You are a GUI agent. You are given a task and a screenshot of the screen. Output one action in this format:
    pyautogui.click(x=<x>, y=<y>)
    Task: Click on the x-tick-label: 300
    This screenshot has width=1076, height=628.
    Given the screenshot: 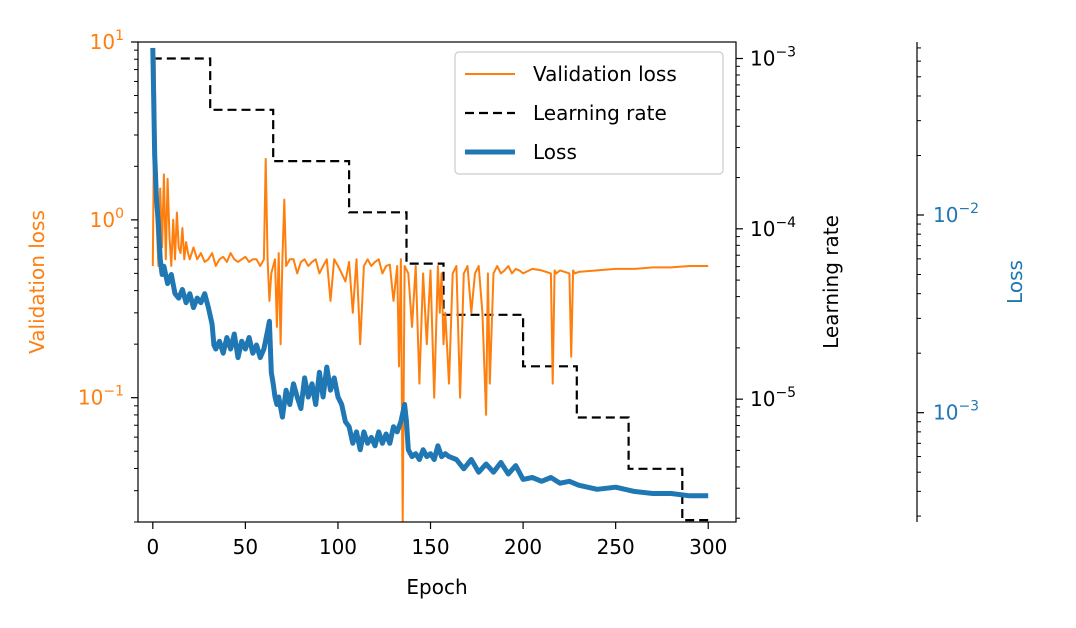 What is the action you would take?
    pyautogui.click(x=708, y=547)
    